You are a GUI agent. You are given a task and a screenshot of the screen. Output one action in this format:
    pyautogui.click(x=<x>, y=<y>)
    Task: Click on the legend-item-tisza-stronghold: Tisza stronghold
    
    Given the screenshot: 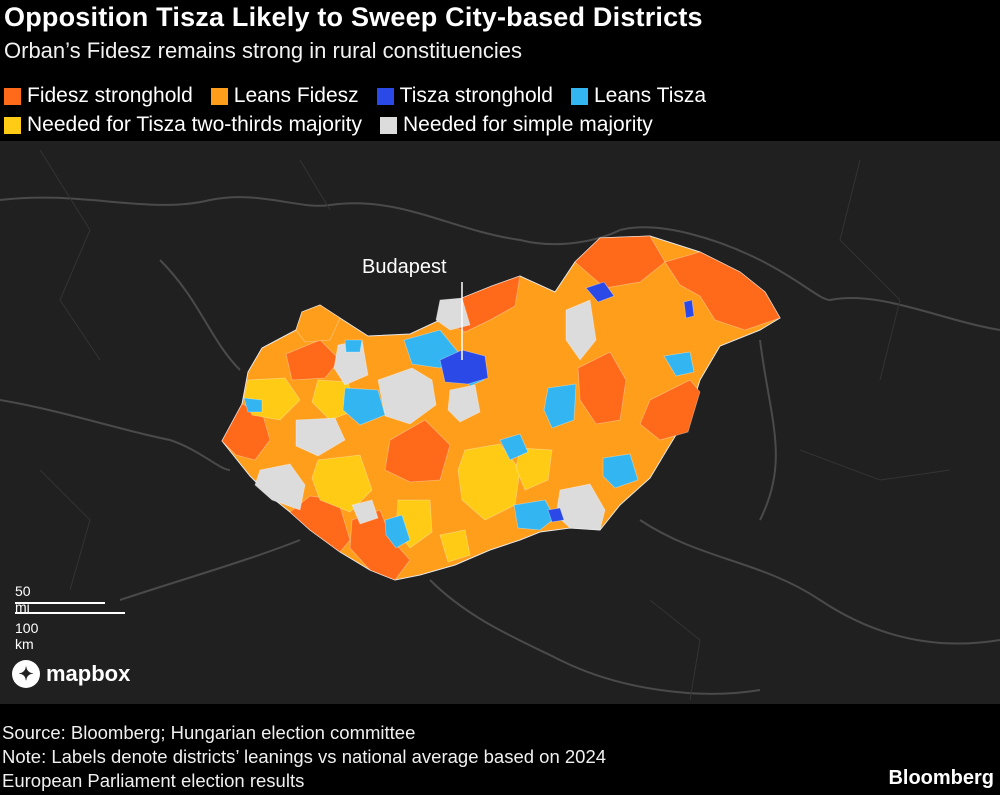 What is the action you would take?
    pyautogui.click(x=464, y=96)
    